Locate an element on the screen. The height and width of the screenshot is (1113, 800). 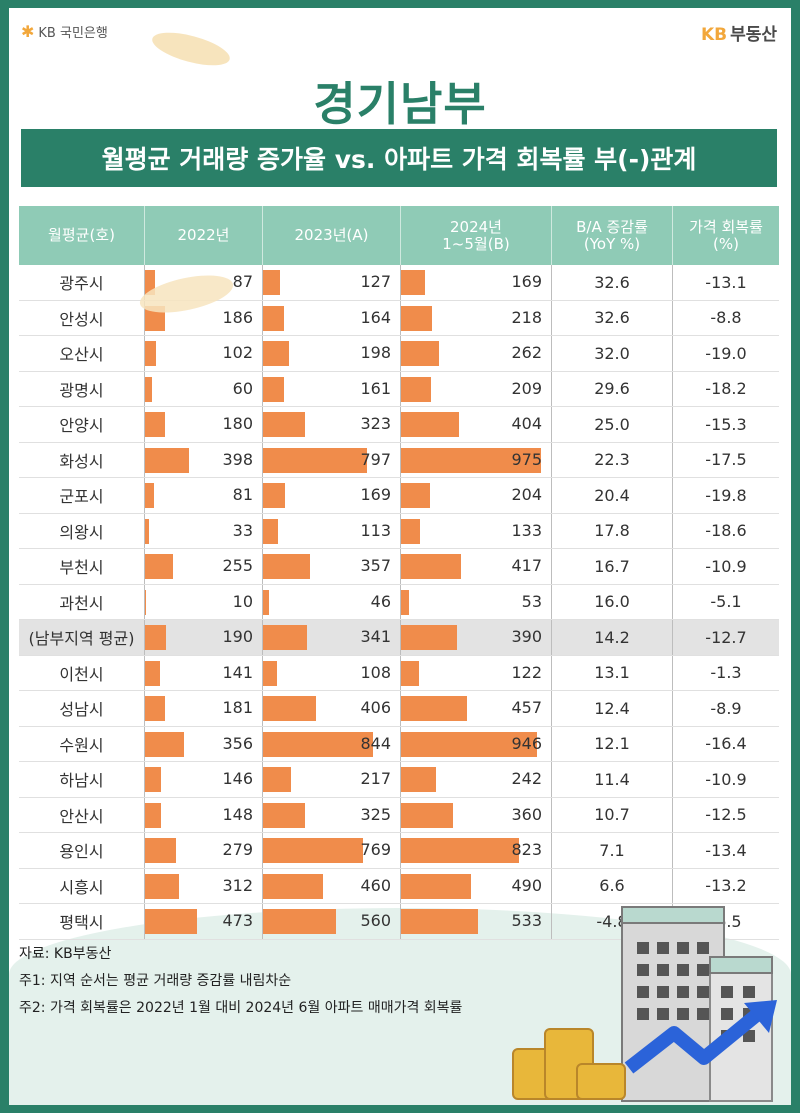
bar-cell-y2024: 946 is located at coordinates (476, 744).